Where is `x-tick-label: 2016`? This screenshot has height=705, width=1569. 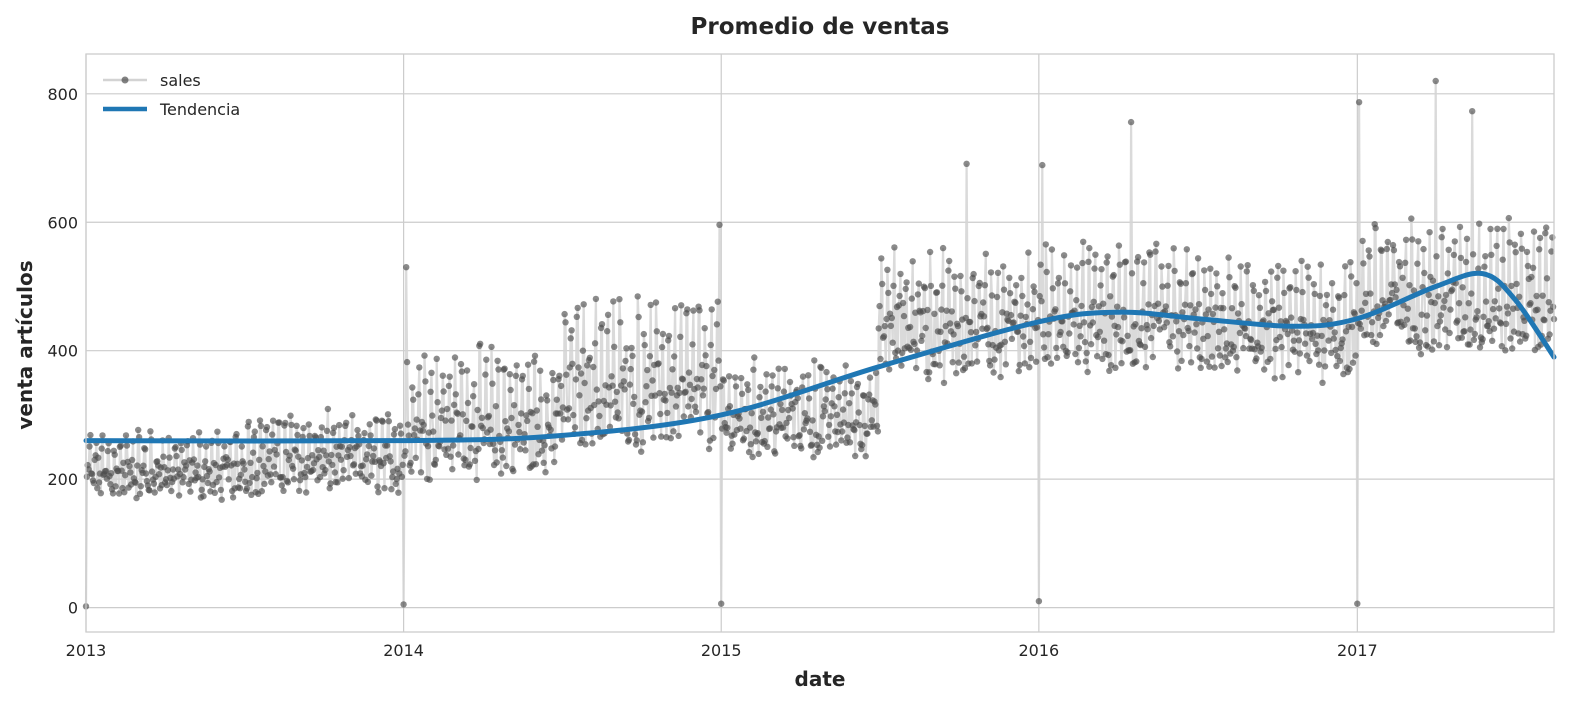
x-tick-label: 2016 is located at coordinates (1038, 650).